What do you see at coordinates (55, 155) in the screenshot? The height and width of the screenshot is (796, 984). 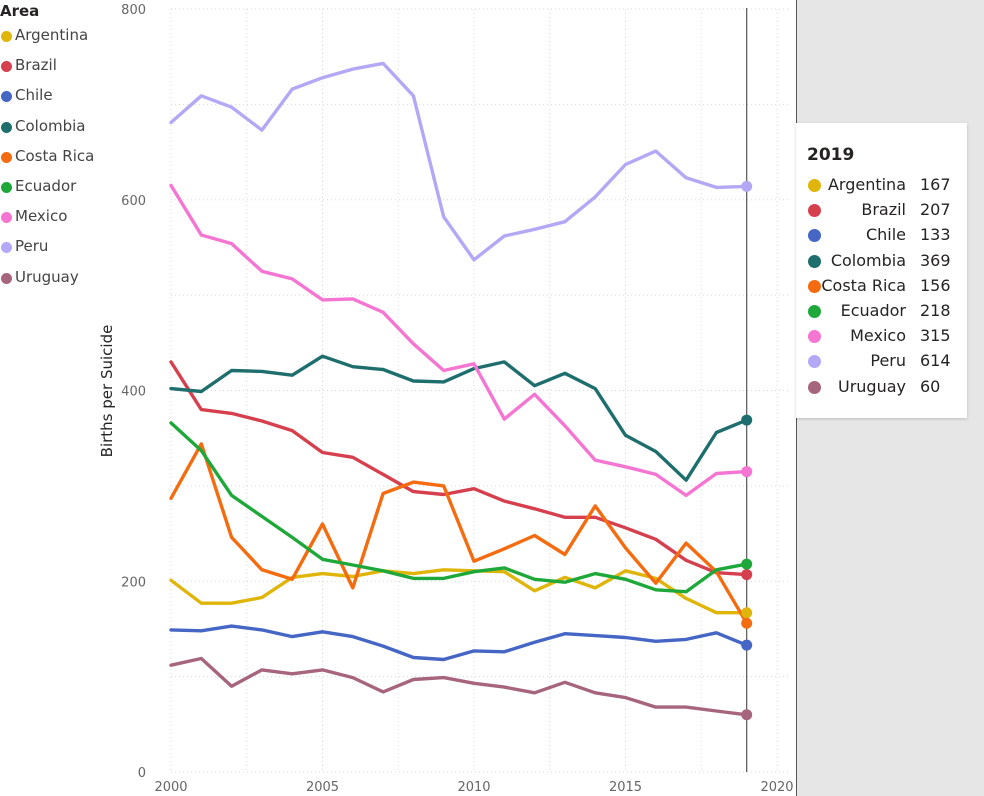 I see `legend-label: Costa Rica` at bounding box center [55, 155].